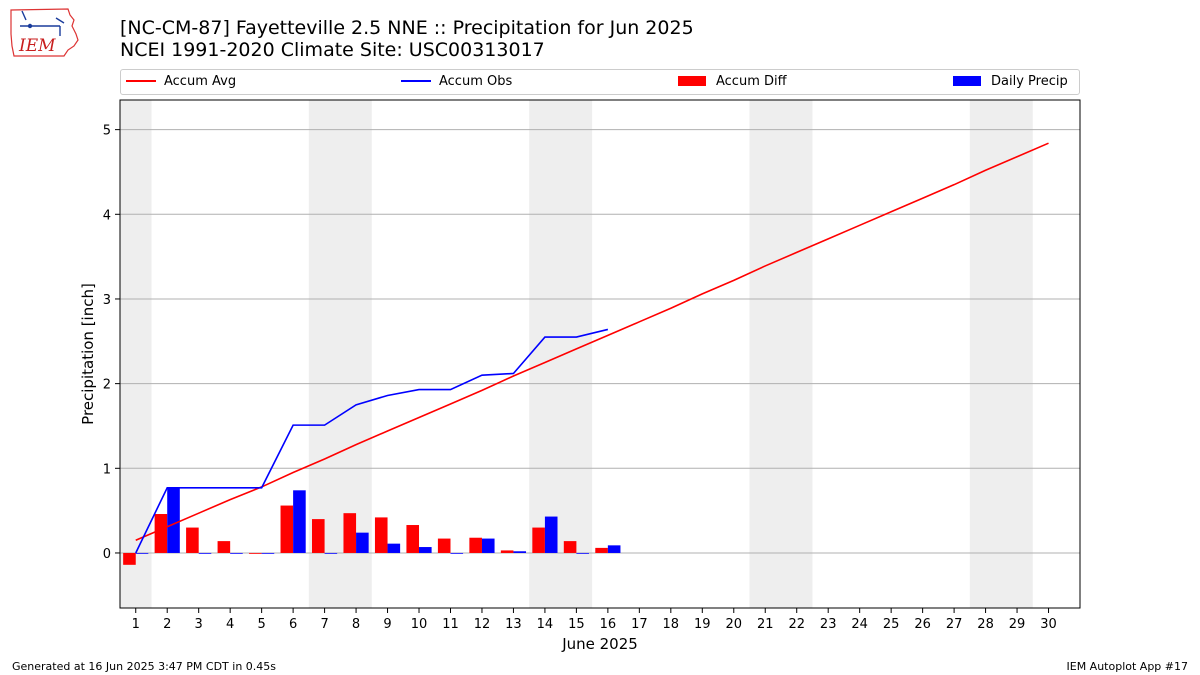 This screenshot has width=1200, height=675. I want to click on x-tick-label-20: 20, so click(733, 624).